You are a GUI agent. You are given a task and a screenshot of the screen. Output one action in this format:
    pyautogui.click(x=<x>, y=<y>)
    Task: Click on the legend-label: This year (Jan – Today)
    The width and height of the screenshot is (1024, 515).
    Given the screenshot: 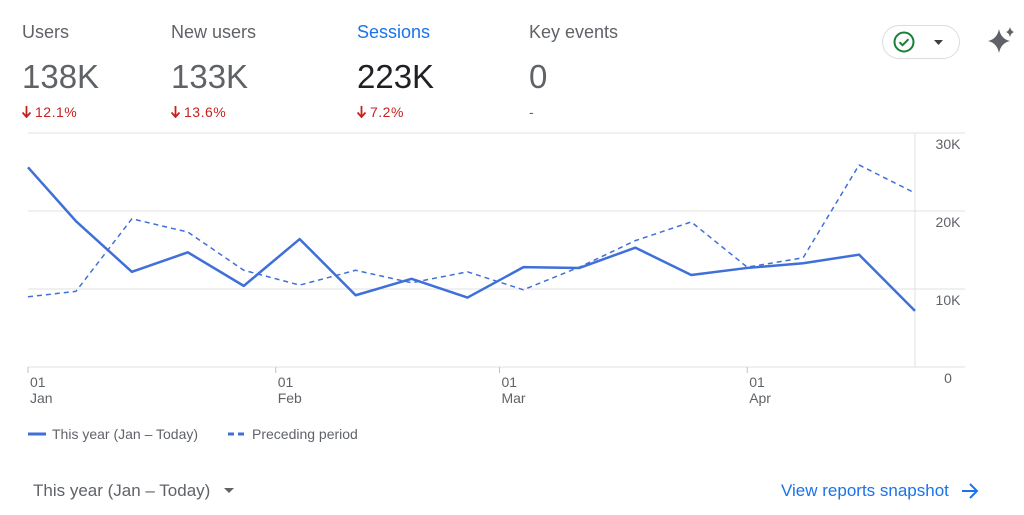 What is the action you would take?
    pyautogui.click(x=125, y=434)
    